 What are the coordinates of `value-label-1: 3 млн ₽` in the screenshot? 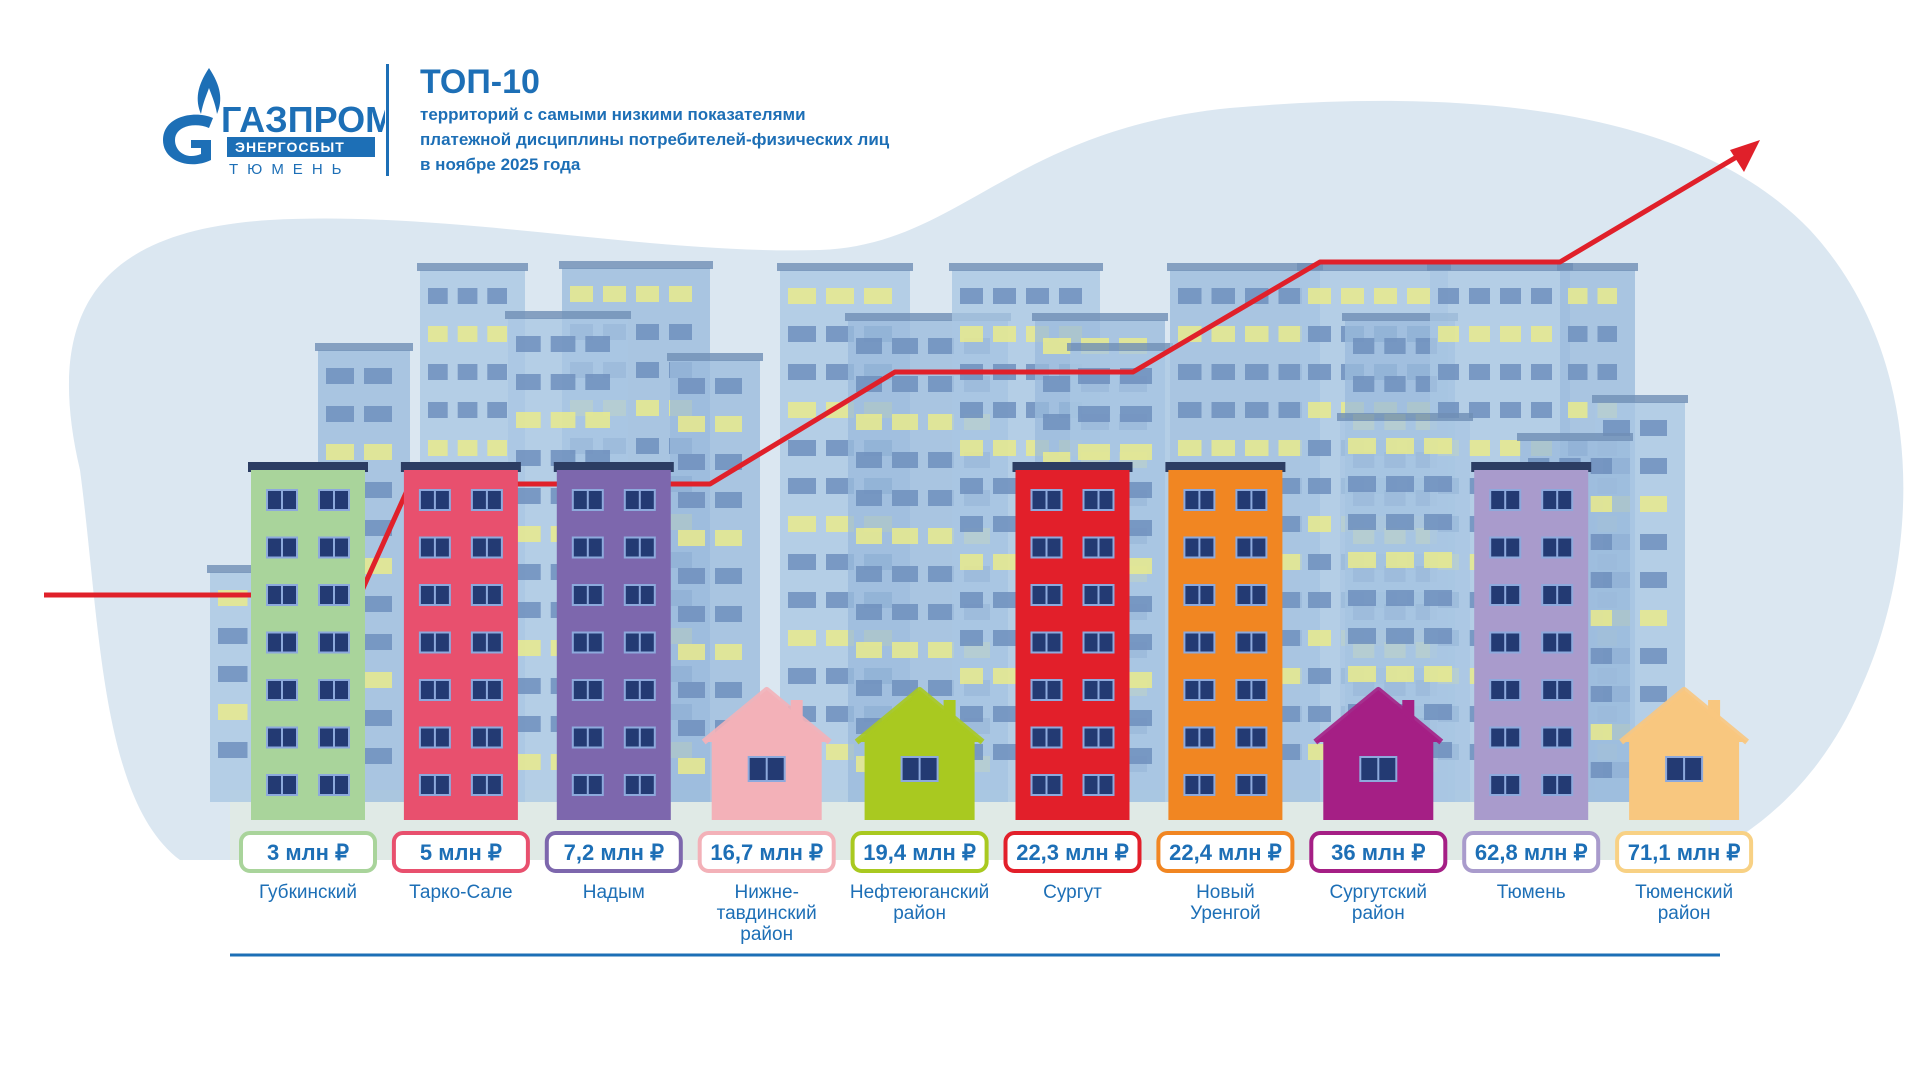 It's located at (308, 852).